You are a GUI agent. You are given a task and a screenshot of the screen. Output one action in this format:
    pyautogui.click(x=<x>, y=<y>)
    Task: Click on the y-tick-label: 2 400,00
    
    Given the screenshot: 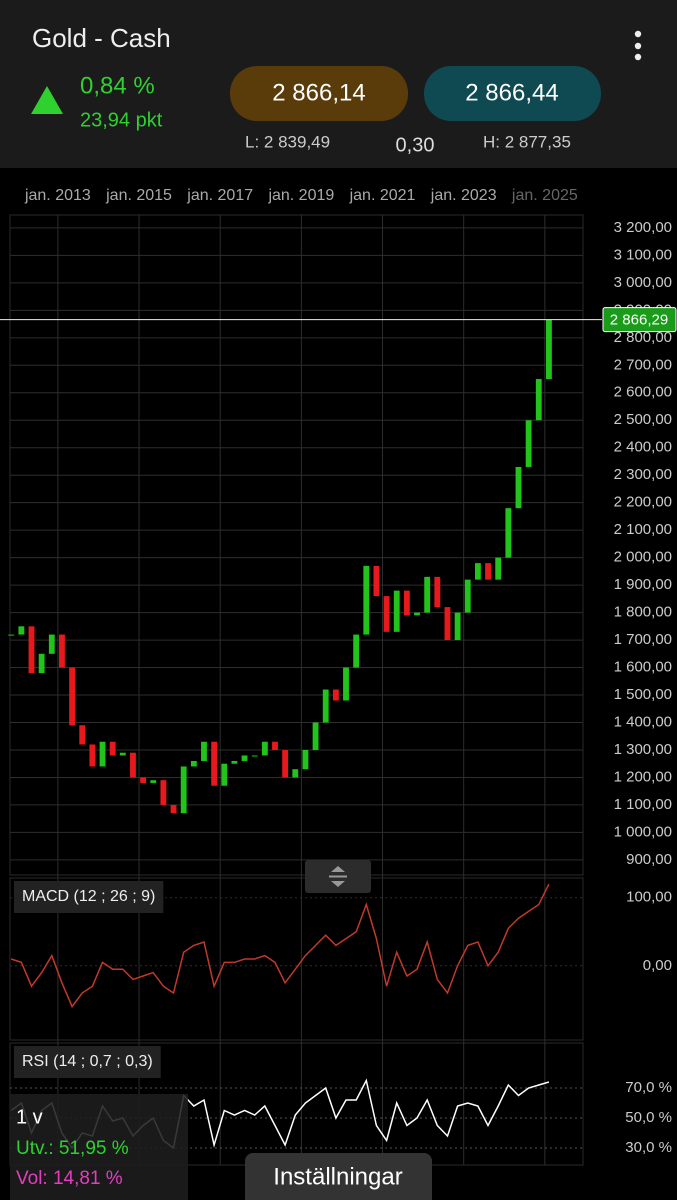 What is the action you would take?
    pyautogui.click(x=643, y=447)
    